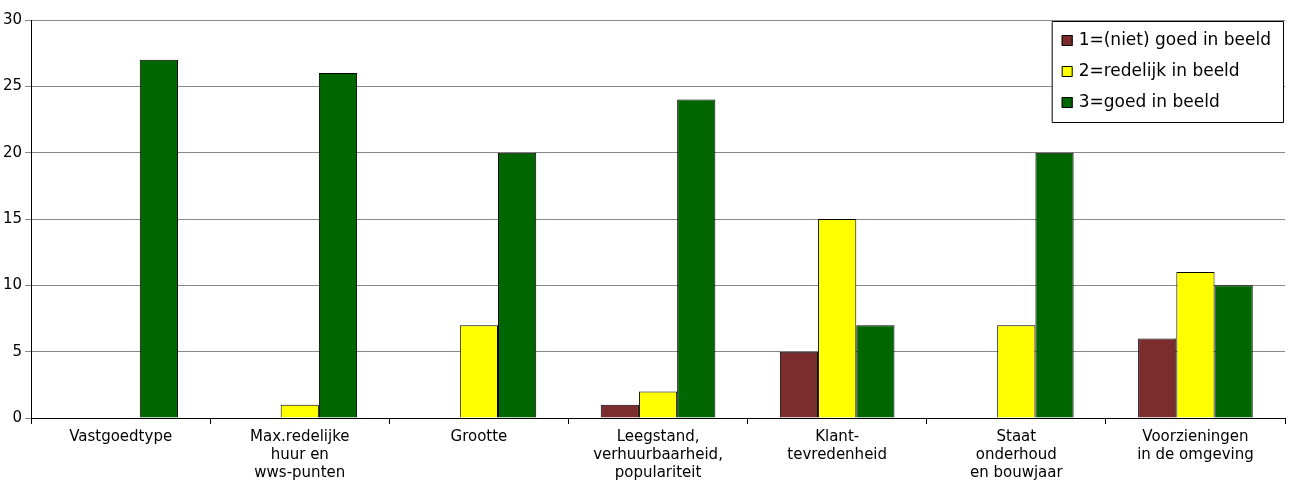 This screenshot has width=1290, height=488. What do you see at coordinates (17, 350) in the screenshot?
I see `y-tick-label: 5` at bounding box center [17, 350].